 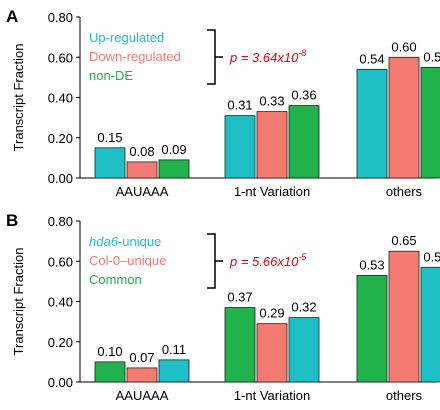 What do you see at coordinates (12, 16) in the screenshot?
I see `panel-letter: A` at bounding box center [12, 16].